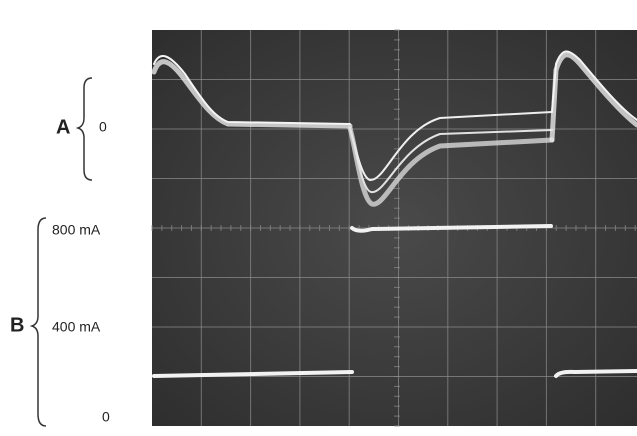 The width and height of the screenshot is (637, 436). I want to click on brace-a, so click(84, 129).